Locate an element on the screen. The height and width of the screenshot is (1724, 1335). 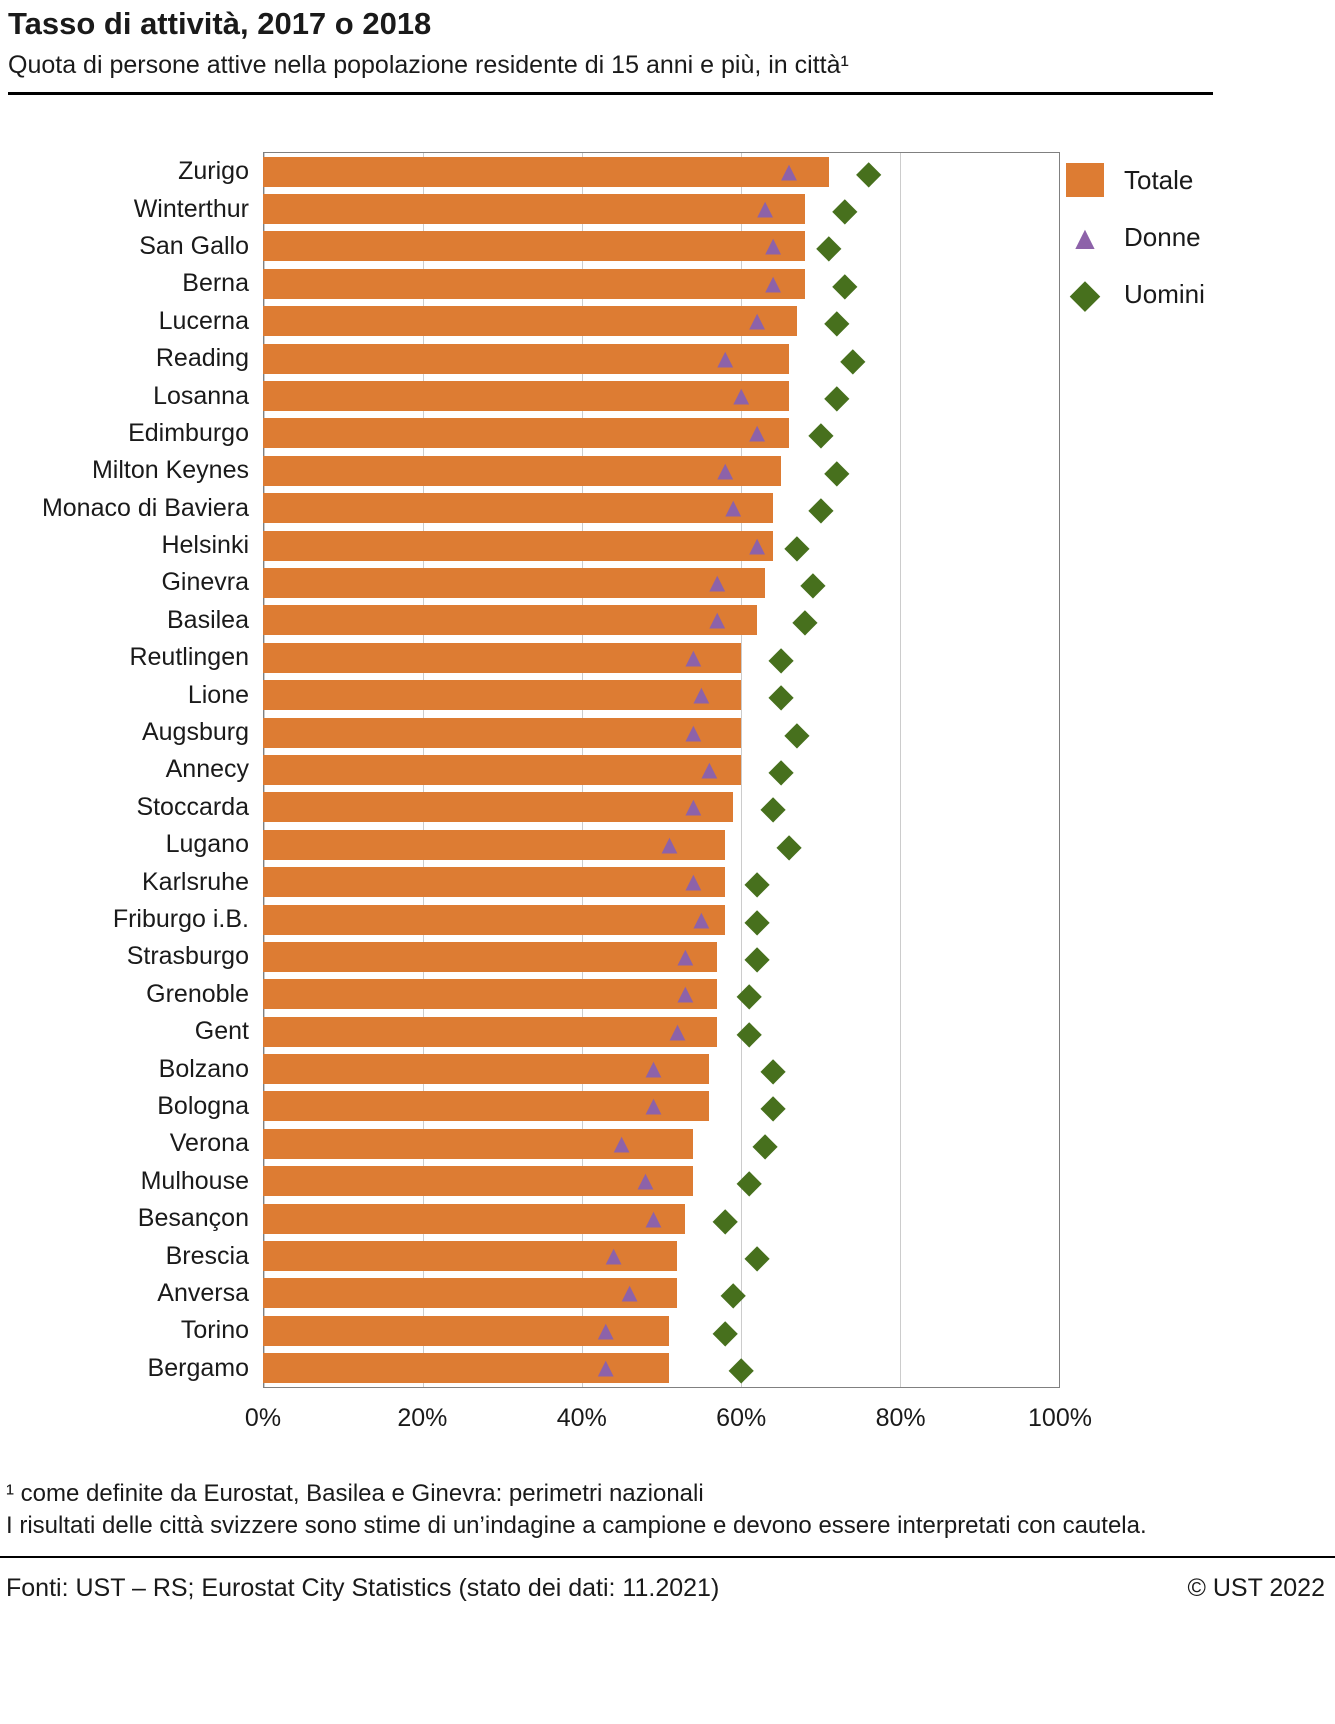
chart-row: Torino ▲ ◆ is located at coordinates (530, 1330).